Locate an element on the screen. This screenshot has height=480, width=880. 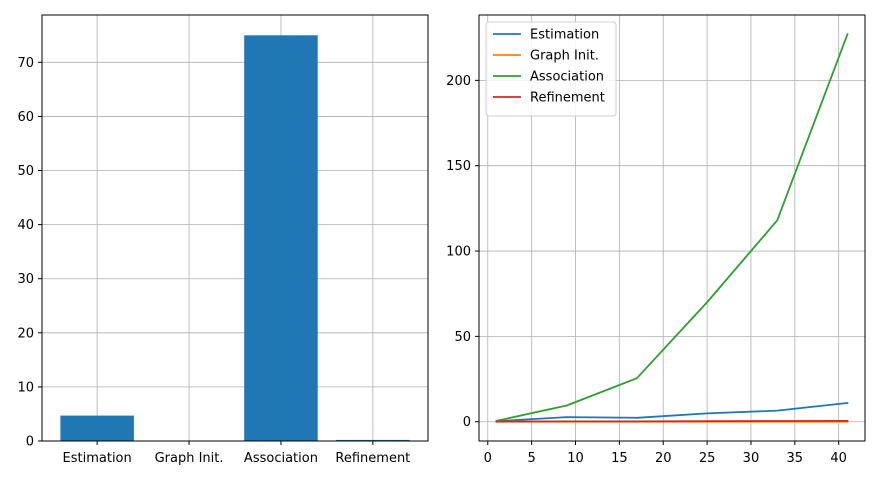
legend-box is located at coordinates (551, 69).